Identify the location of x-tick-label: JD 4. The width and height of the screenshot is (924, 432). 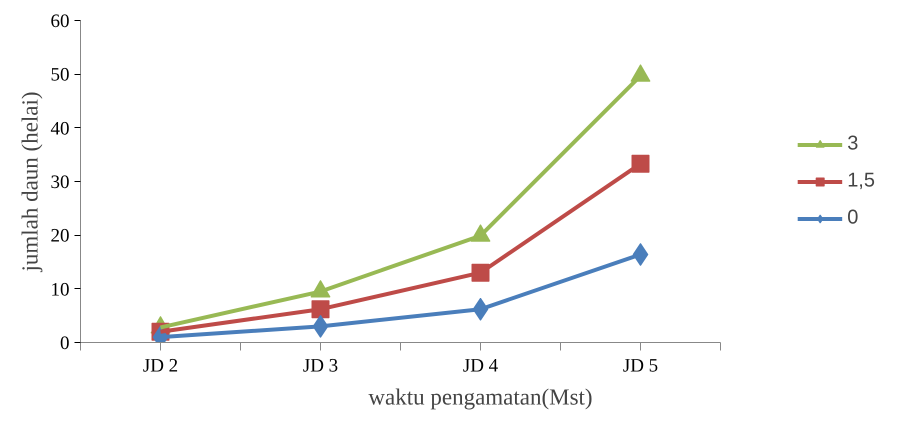
(480, 366).